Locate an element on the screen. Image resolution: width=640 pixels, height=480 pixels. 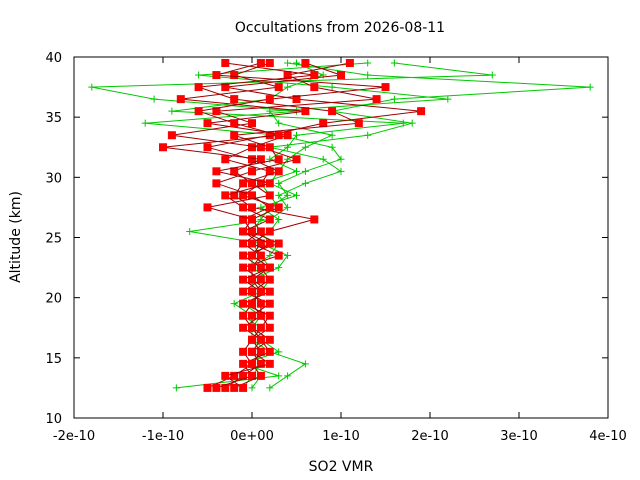
x-axis-label: SO2 VMR is located at coordinates (341, 467).